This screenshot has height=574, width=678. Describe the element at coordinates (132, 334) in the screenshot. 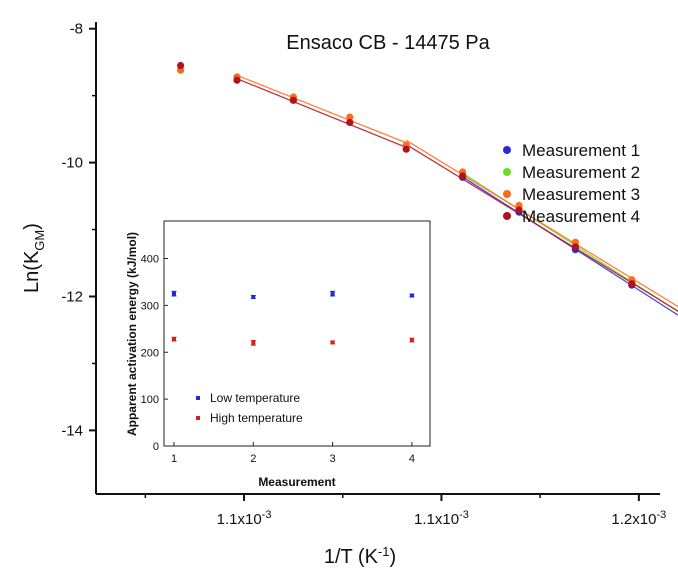

I see `inset-y-axis-title: Apparent activation energy (kJ/mol)` at that location.